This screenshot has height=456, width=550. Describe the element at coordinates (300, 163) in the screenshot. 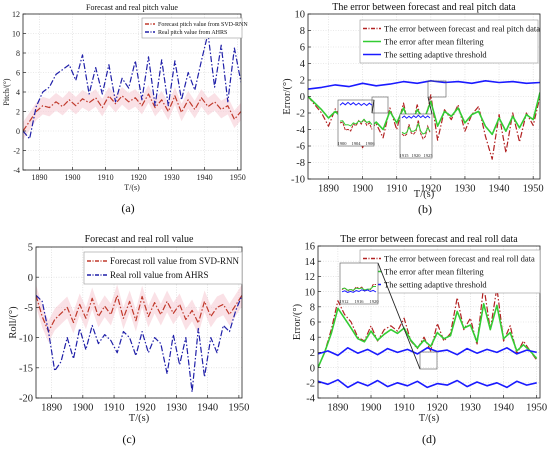

I see `y-tick-label: -8` at that location.